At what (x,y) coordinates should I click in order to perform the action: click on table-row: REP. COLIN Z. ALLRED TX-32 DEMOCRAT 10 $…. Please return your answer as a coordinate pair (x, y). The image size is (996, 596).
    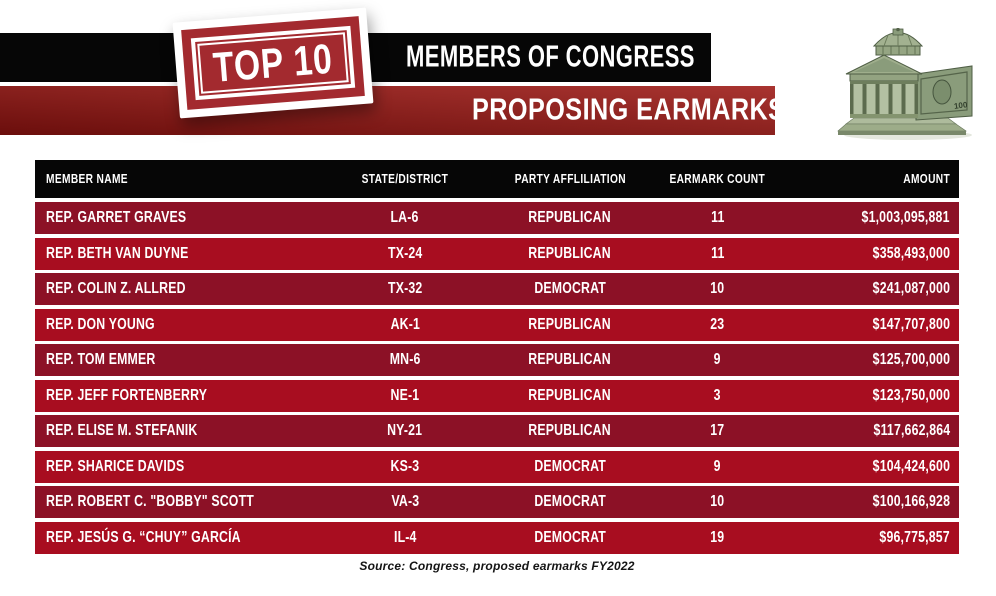
    Looking at the image, I should click on (497, 289).